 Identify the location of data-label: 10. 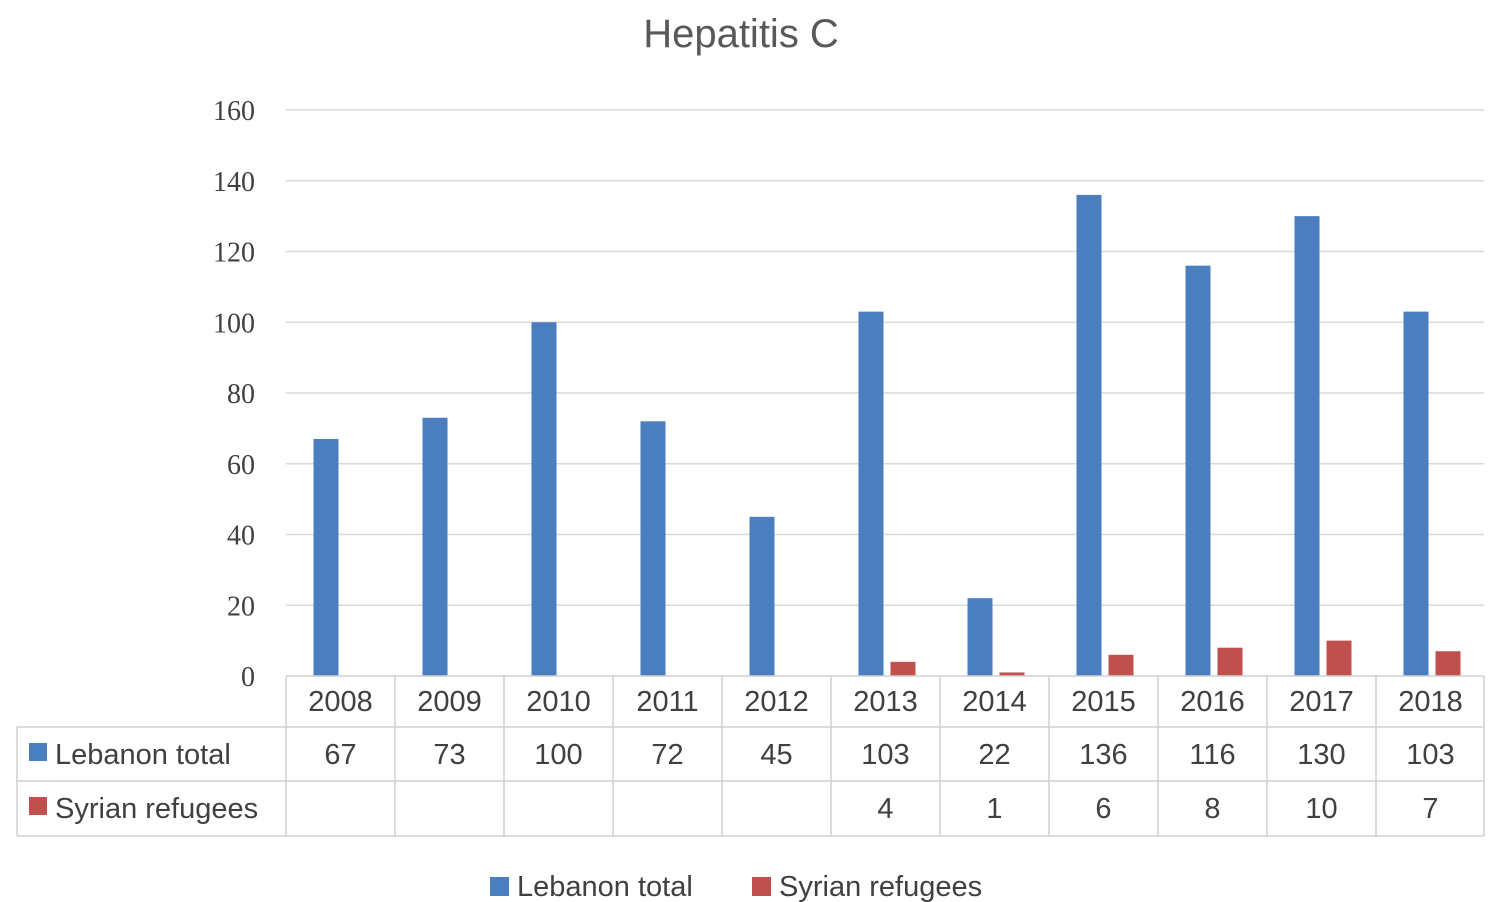
(1321, 809).